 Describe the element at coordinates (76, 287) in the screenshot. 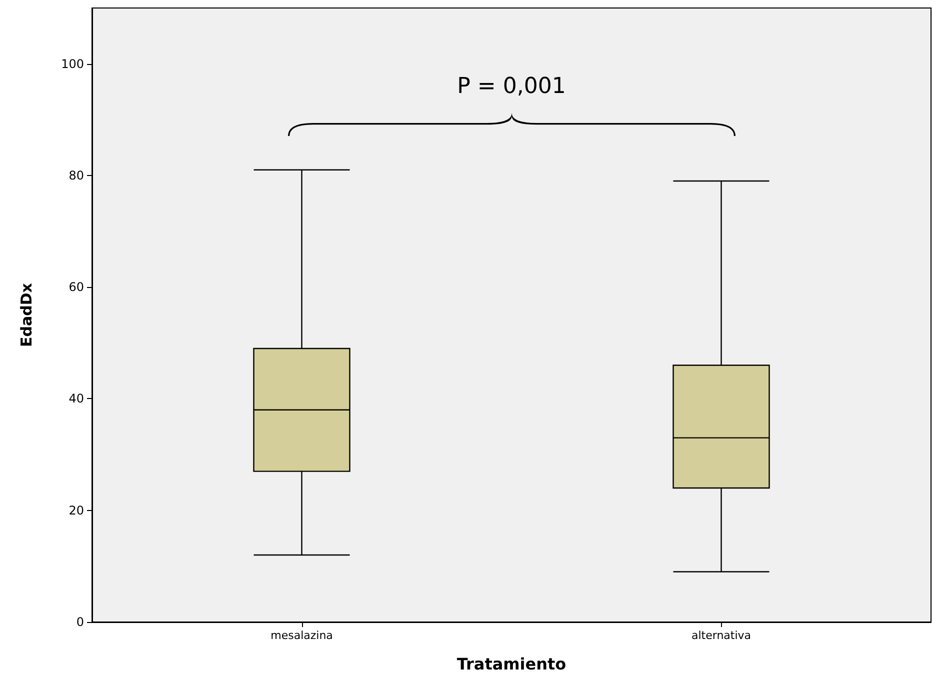

I see `y-tick-label: 60` at that location.